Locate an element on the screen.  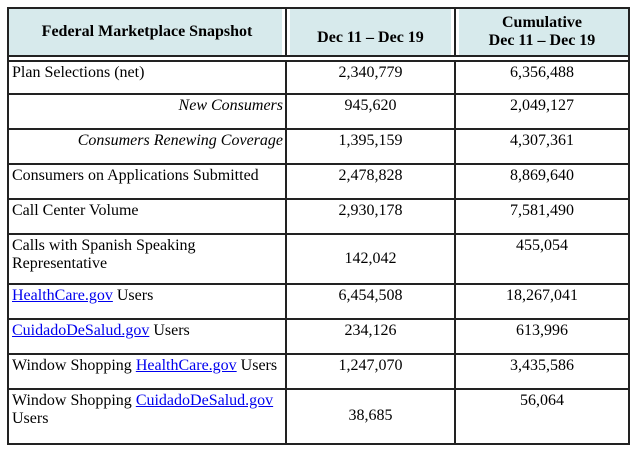
cumulative-value-cell: 18,267,041 is located at coordinates (543, 302).